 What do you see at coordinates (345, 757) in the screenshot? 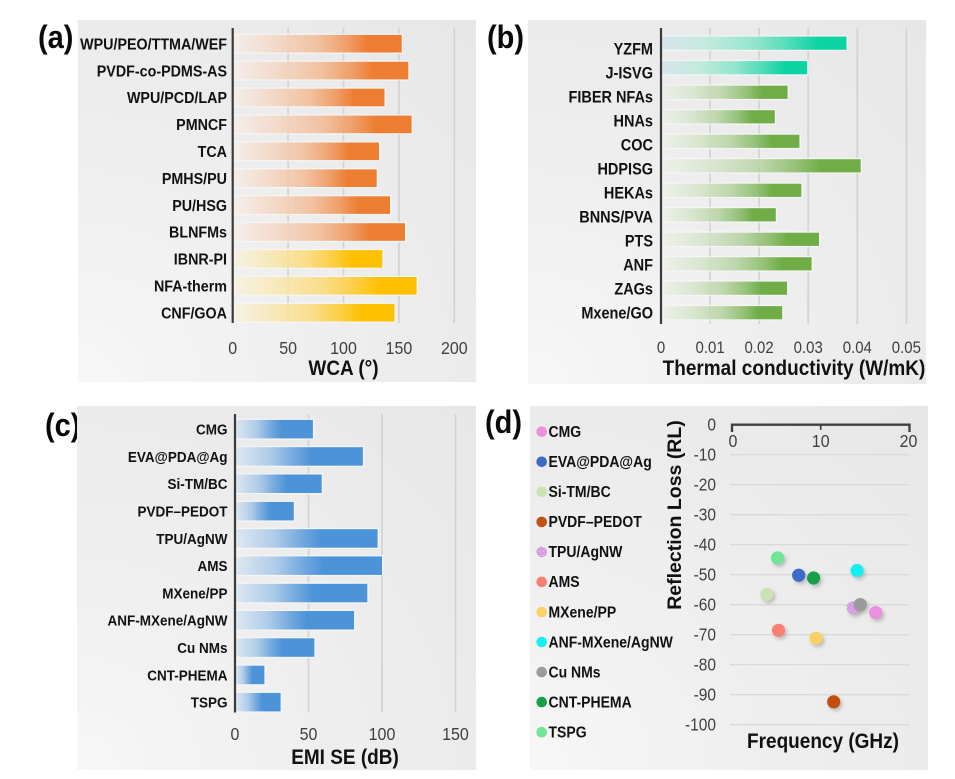
I see `svg-text: EMI SE (dB)` at bounding box center [345, 757].